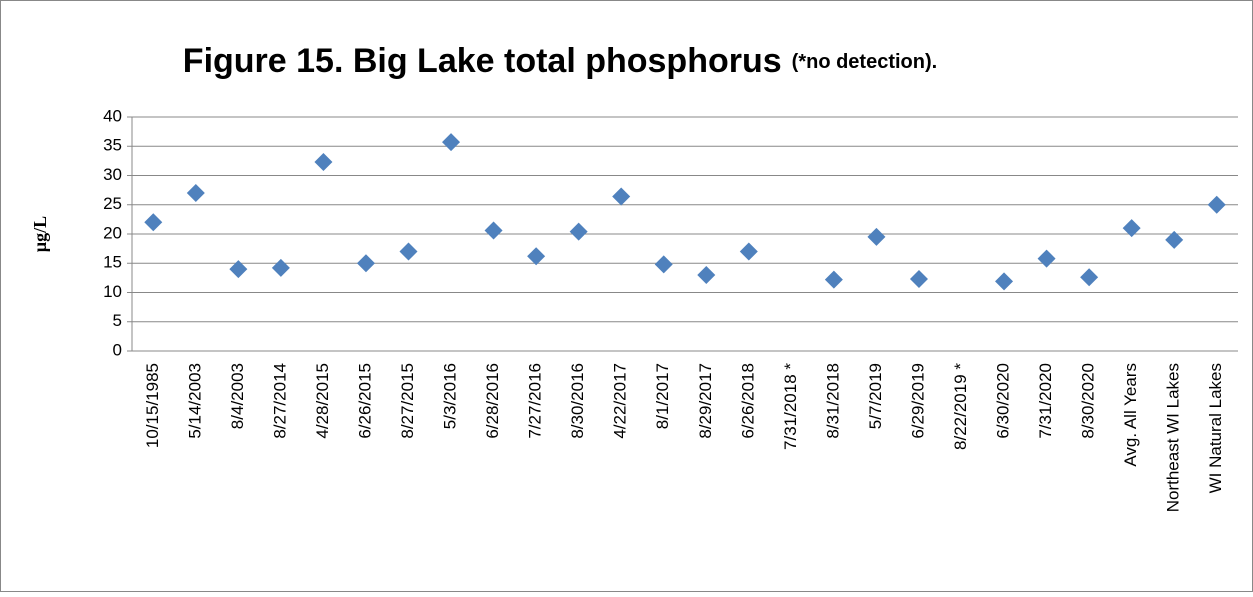 Image resolution: width=1253 pixels, height=597 pixels. Describe the element at coordinates (1003, 401) in the screenshot. I see `x-tick-label: 6/30/2020` at that location.